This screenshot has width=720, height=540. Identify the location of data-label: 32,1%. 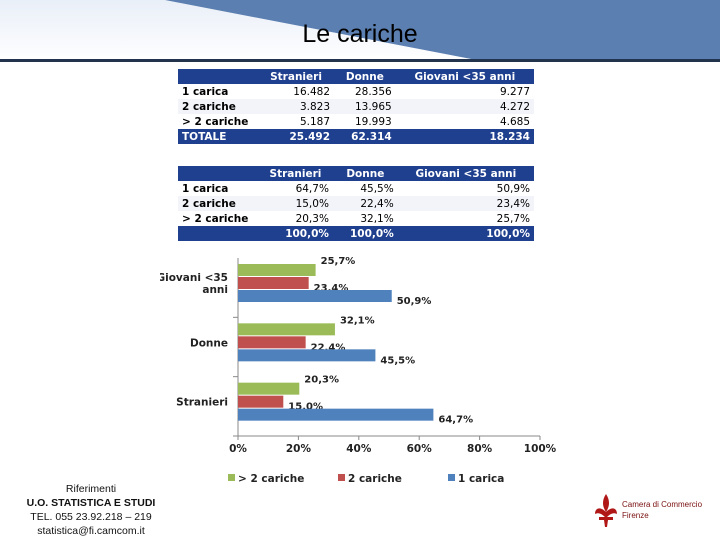
(357, 320).